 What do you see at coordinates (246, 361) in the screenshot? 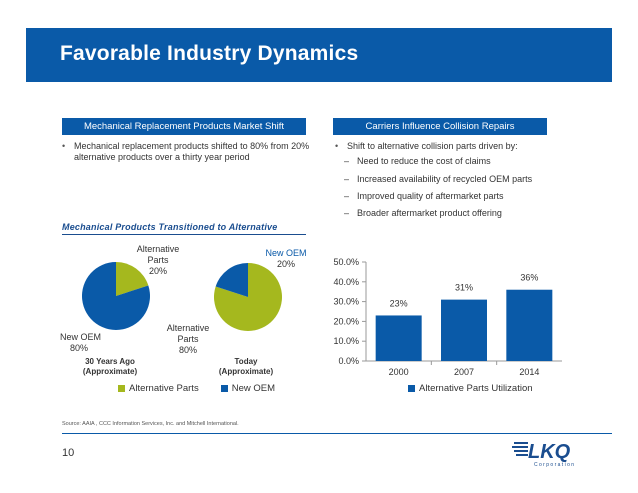
I see `pie2-period-line: Today` at bounding box center [246, 361].